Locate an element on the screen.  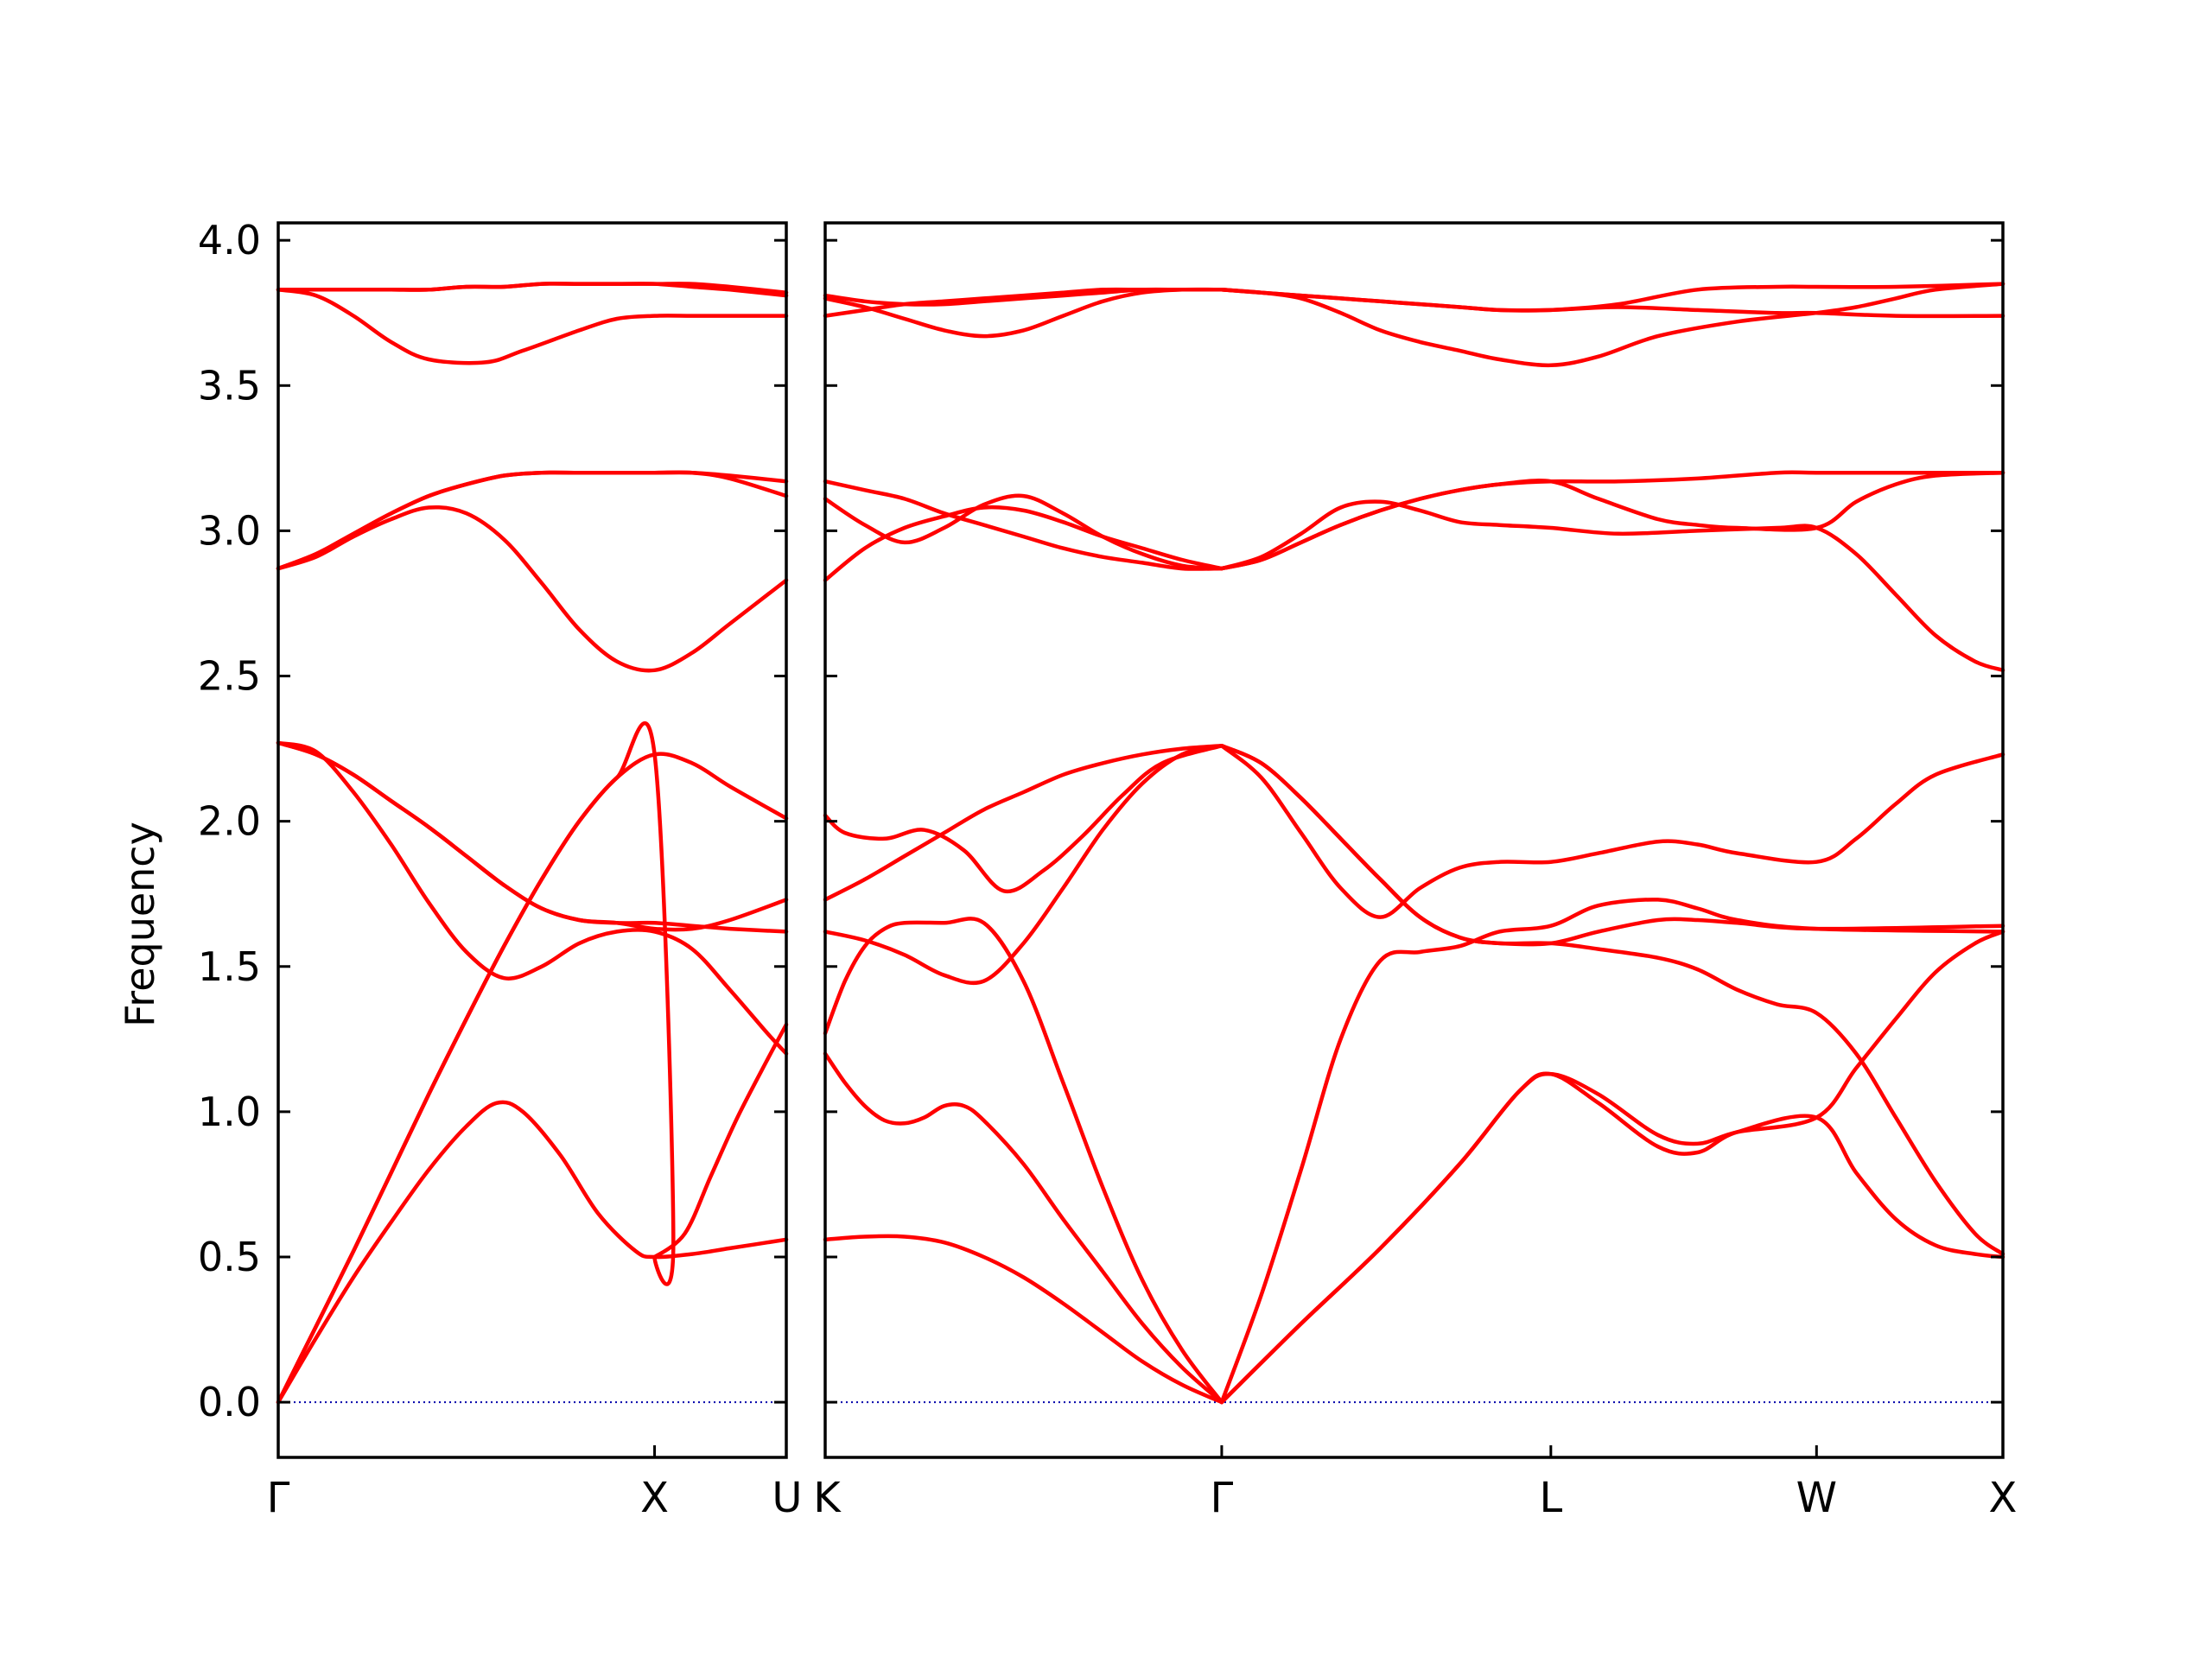
kpoint-label-left-2: U is located at coordinates (787, 1498).